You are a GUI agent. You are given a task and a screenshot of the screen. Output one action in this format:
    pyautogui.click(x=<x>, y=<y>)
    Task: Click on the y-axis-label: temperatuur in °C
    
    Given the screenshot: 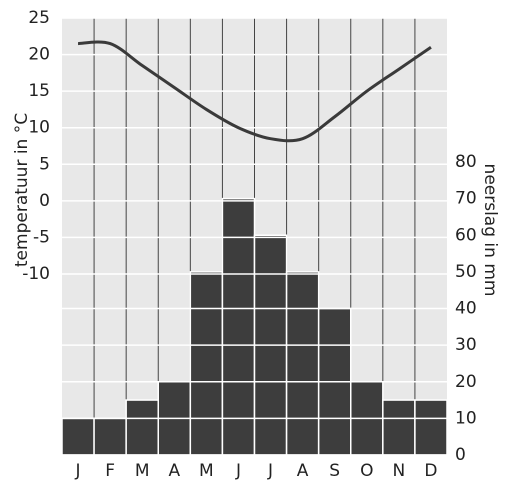 What is the action you would take?
    pyautogui.click(x=22, y=190)
    